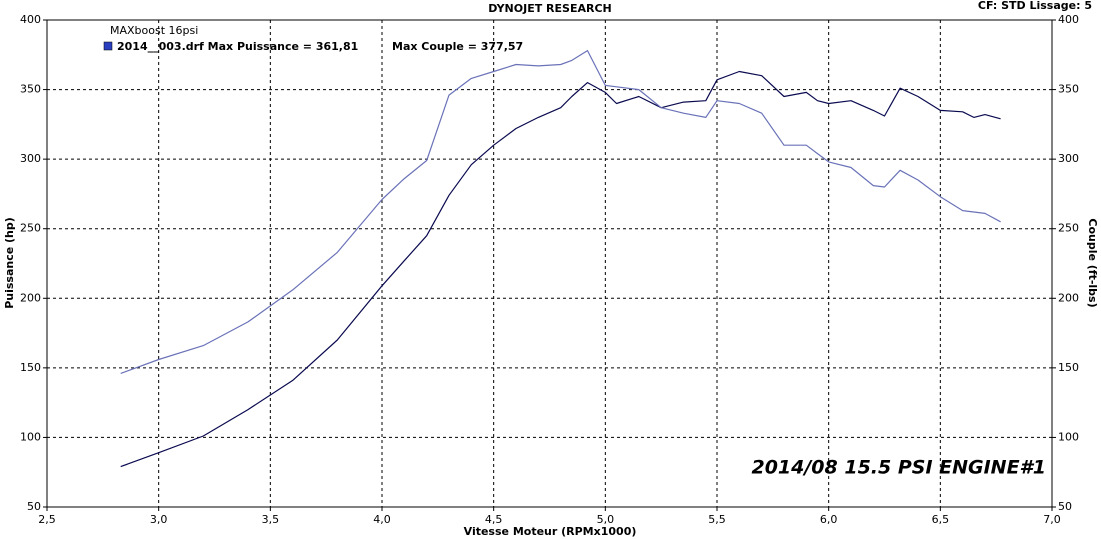  I want to click on x-tick-label: 4,0, so click(382, 519).